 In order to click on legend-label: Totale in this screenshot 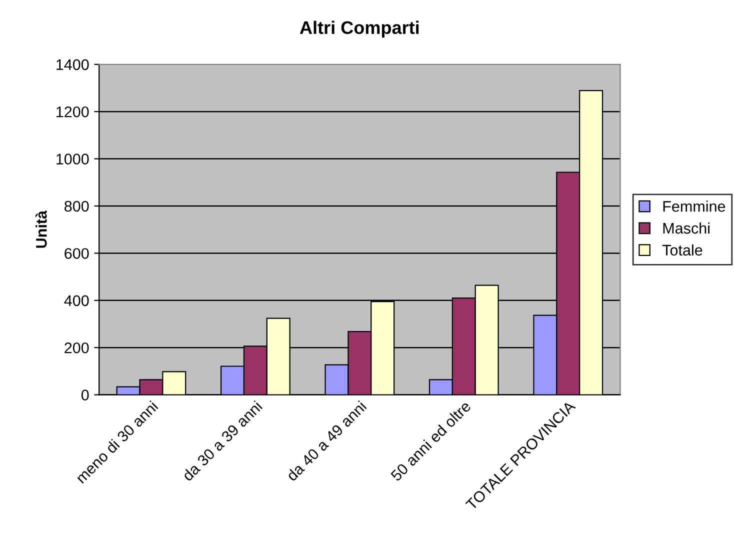, I will do `click(682, 250)`.